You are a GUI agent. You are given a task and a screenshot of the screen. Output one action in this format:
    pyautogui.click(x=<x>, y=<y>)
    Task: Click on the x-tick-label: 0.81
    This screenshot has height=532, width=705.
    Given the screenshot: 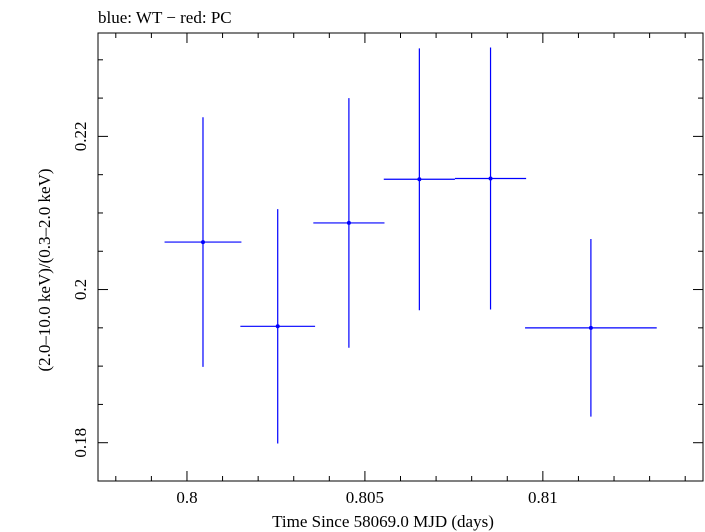 What is the action you would take?
    pyautogui.click(x=543, y=497)
    